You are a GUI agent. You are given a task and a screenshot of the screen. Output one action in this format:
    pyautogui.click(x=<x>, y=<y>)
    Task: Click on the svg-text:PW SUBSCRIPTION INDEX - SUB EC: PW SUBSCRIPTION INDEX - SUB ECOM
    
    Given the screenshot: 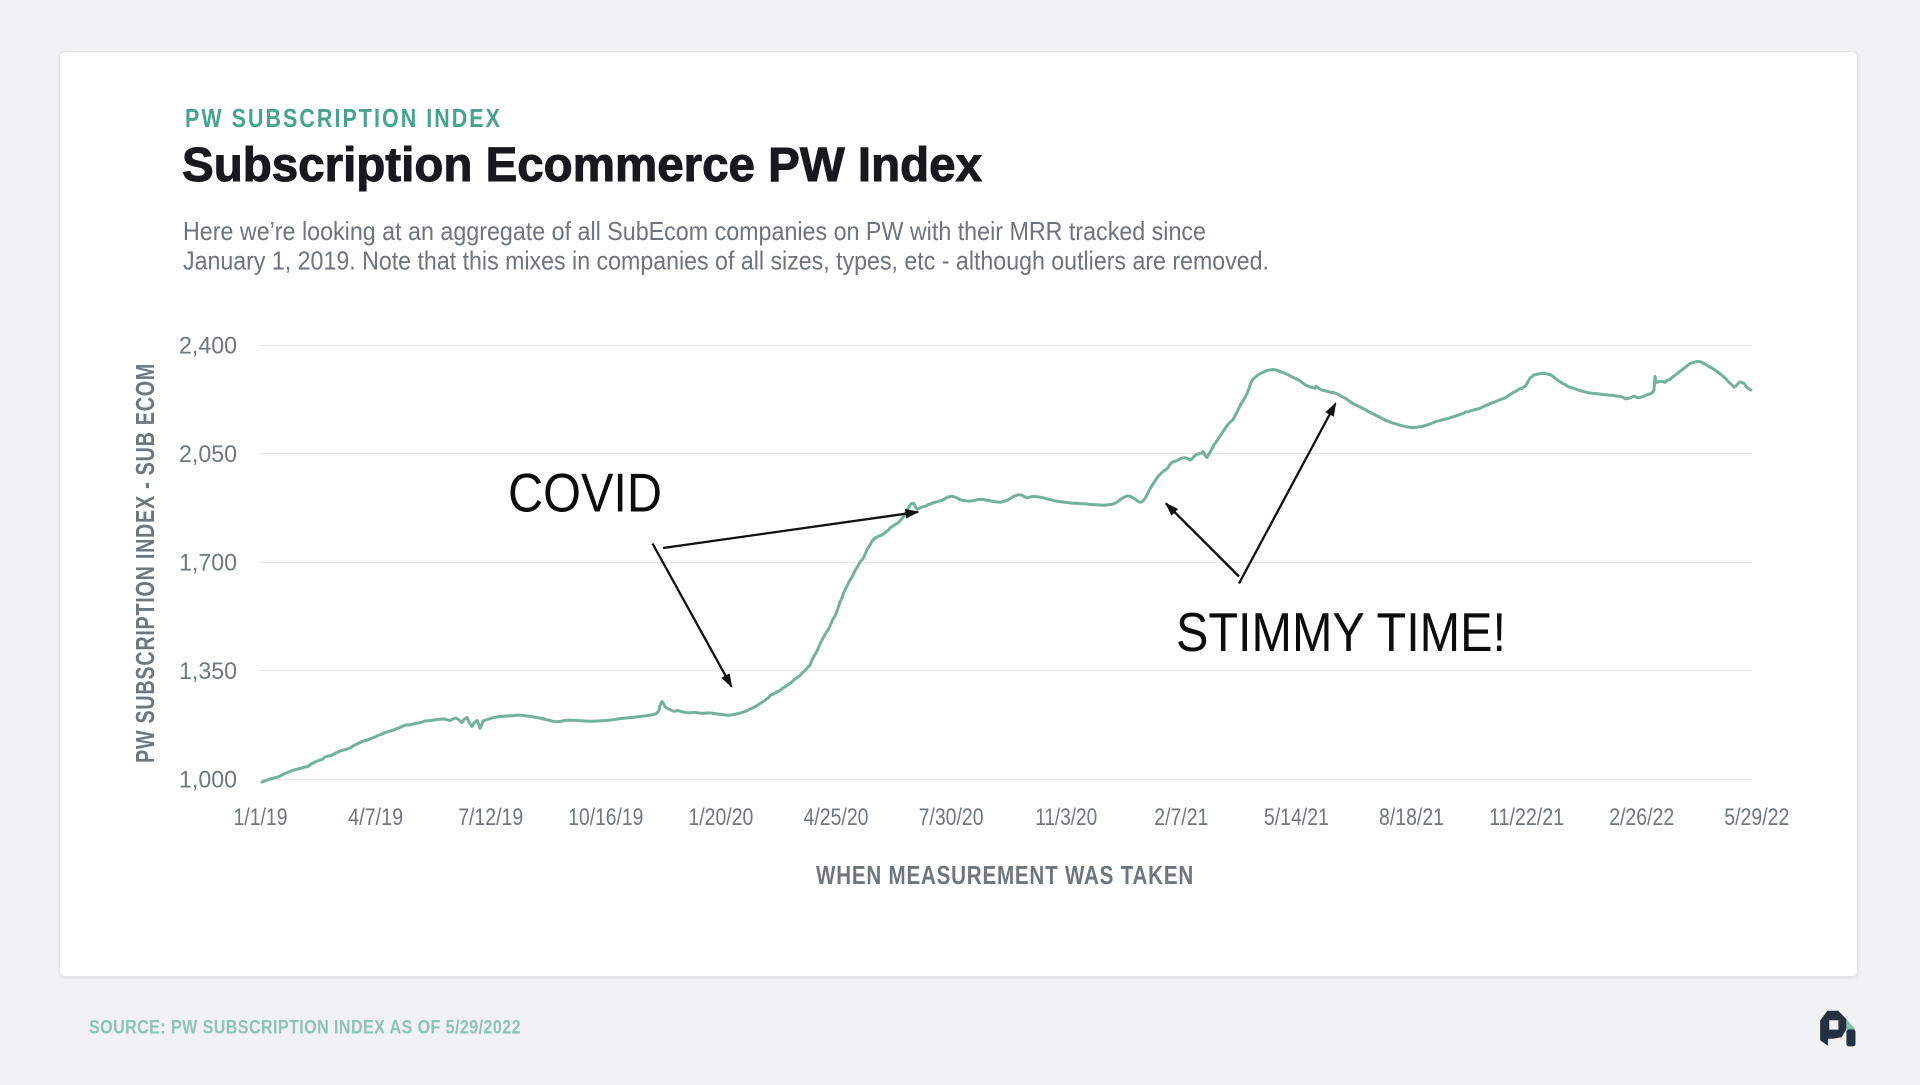 What is the action you would take?
    pyautogui.click(x=145, y=563)
    